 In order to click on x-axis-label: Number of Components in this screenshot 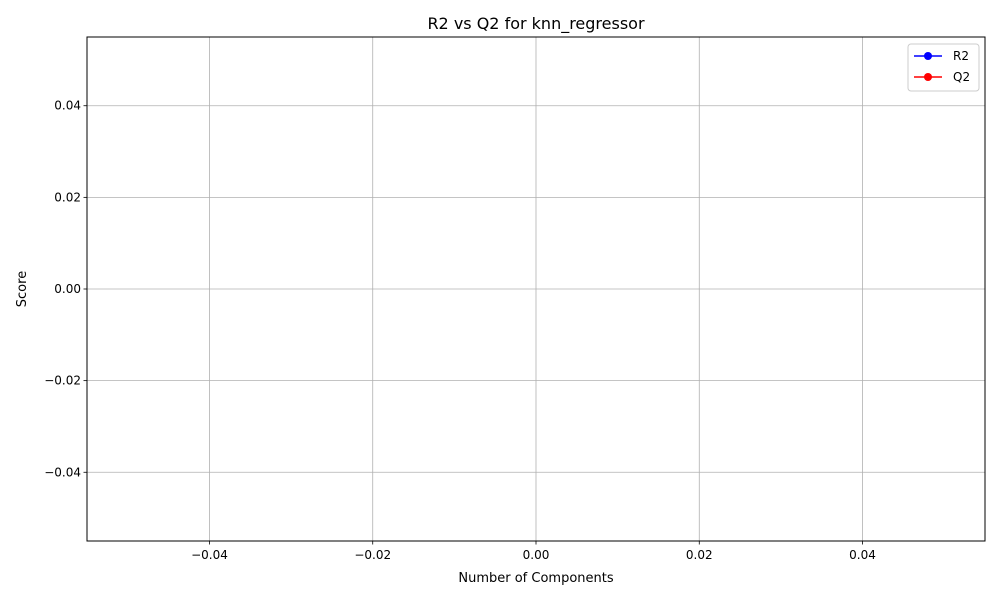, I will do `click(535, 578)`.